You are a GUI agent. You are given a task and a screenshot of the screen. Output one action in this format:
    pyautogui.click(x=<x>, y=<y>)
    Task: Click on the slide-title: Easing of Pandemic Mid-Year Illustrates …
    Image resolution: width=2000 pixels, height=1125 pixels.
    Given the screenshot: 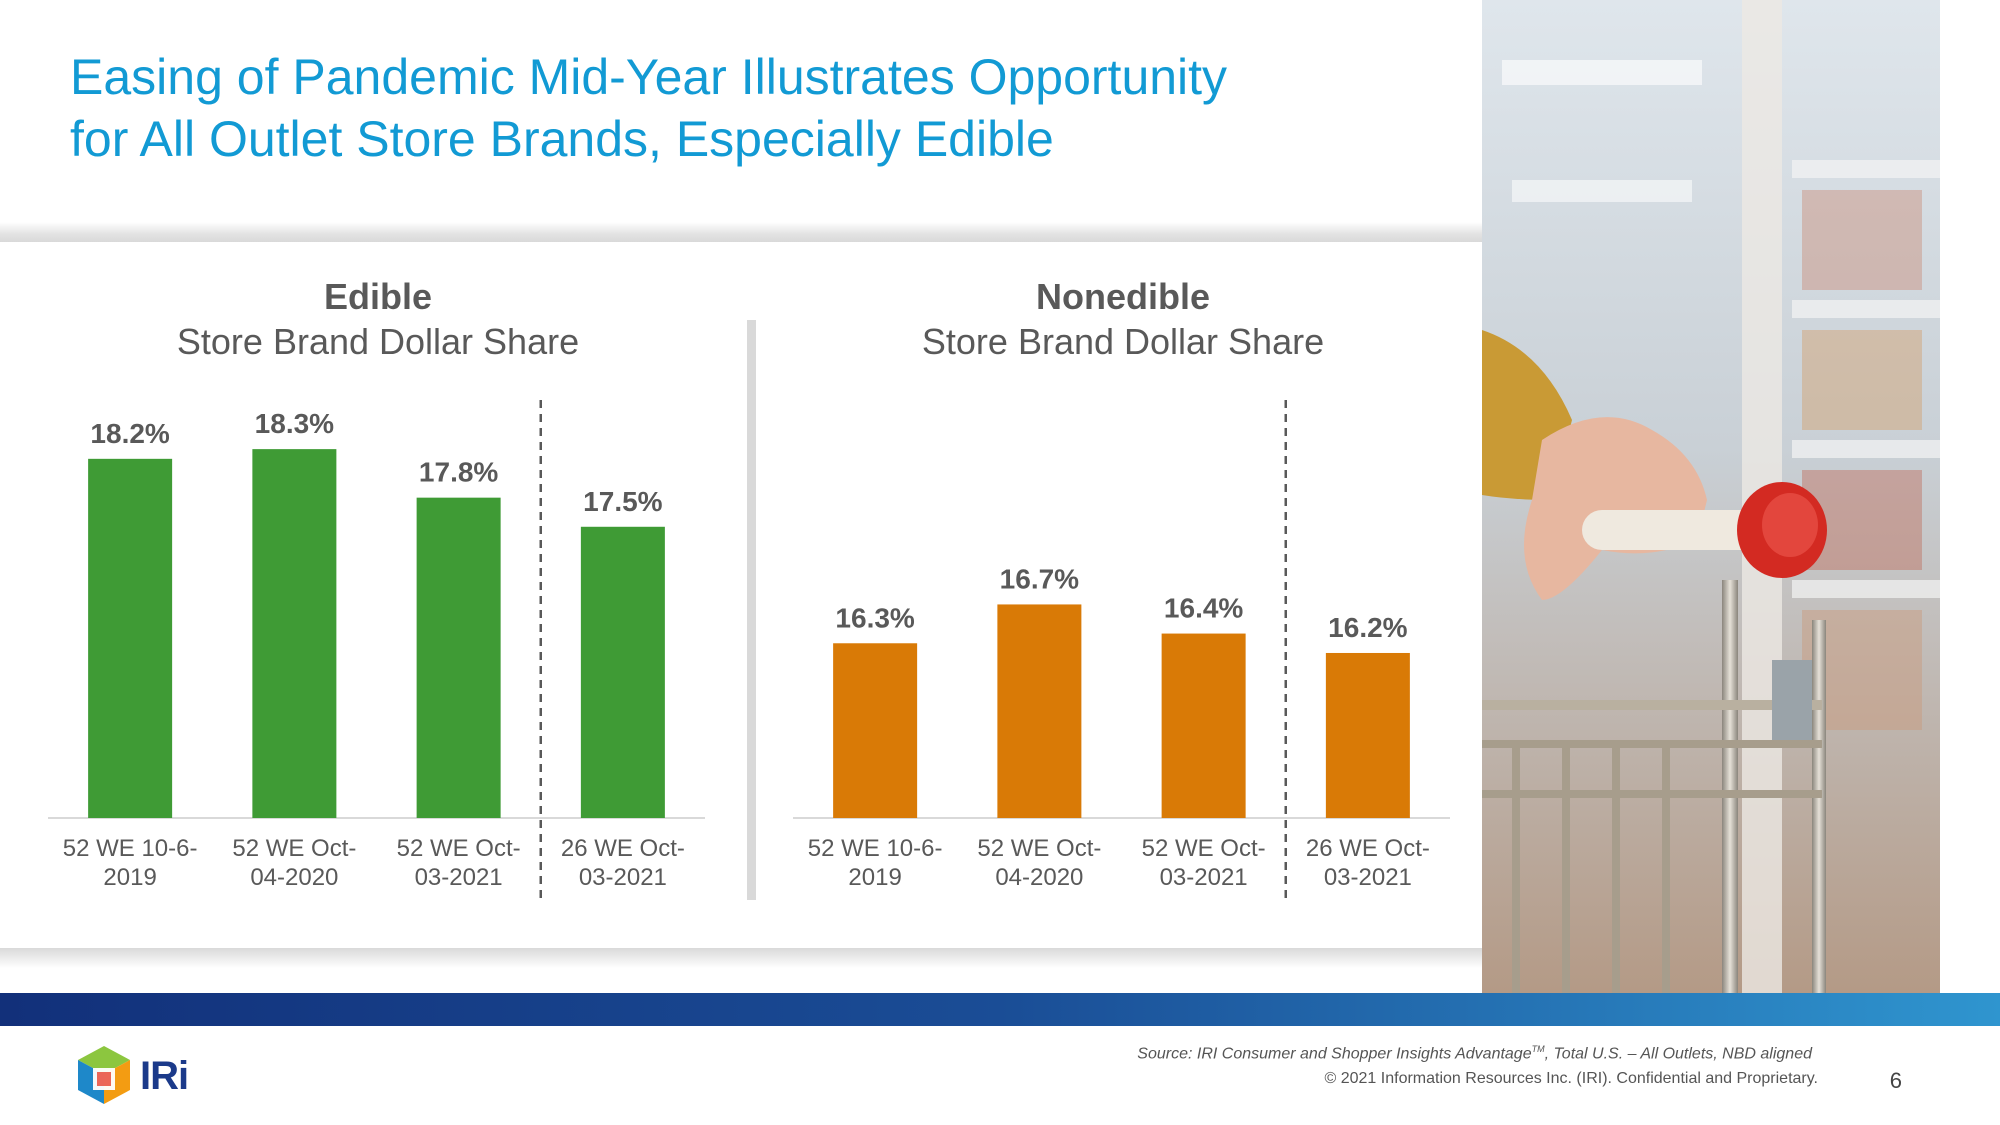 What is the action you would take?
    pyautogui.click(x=770, y=108)
    